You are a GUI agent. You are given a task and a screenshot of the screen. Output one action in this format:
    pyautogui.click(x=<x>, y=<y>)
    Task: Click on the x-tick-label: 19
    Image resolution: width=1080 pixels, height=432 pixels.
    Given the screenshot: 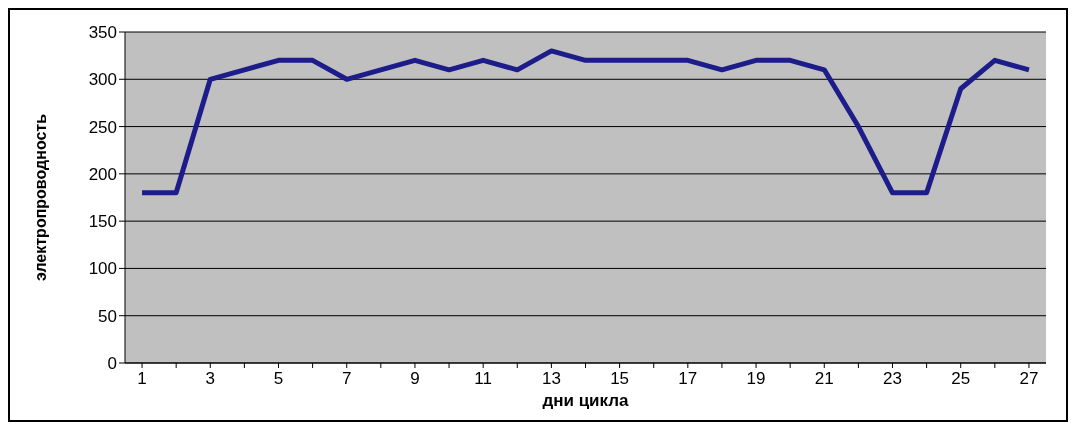 What is the action you would take?
    pyautogui.click(x=756, y=378)
    